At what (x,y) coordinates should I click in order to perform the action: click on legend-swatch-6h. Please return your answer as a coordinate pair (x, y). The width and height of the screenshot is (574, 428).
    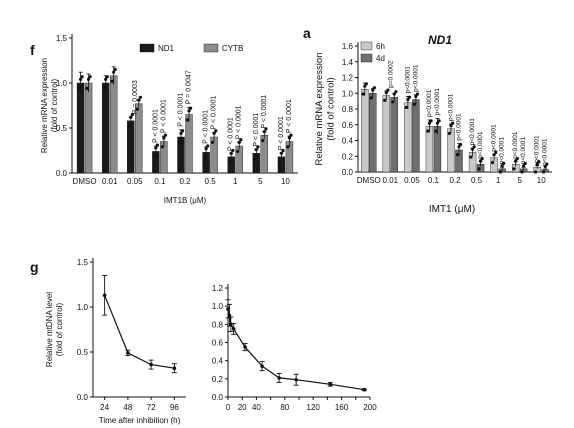
    Looking at the image, I should click on (366, 46).